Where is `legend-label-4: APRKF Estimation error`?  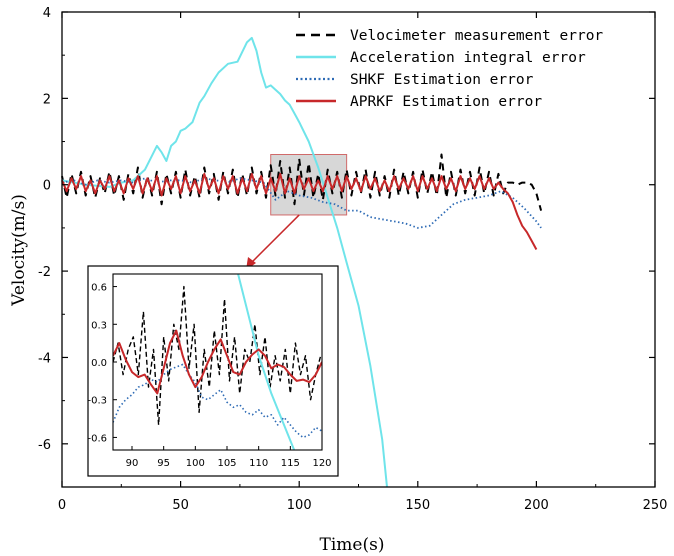
legend-label-4: APRKF Estimation error is located at coordinates (446, 102).